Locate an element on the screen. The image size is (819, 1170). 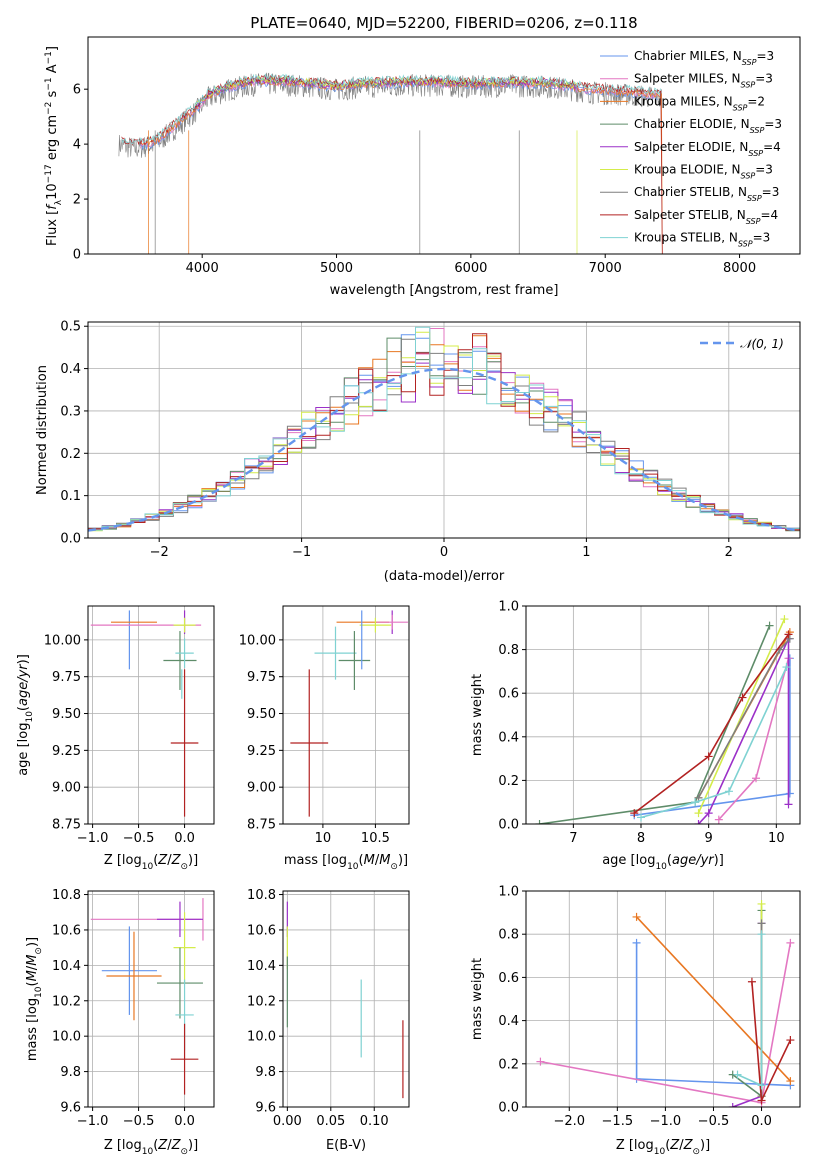
y-axis-label: mass [log10(M/M⊙)] is located at coordinates (34, 999).